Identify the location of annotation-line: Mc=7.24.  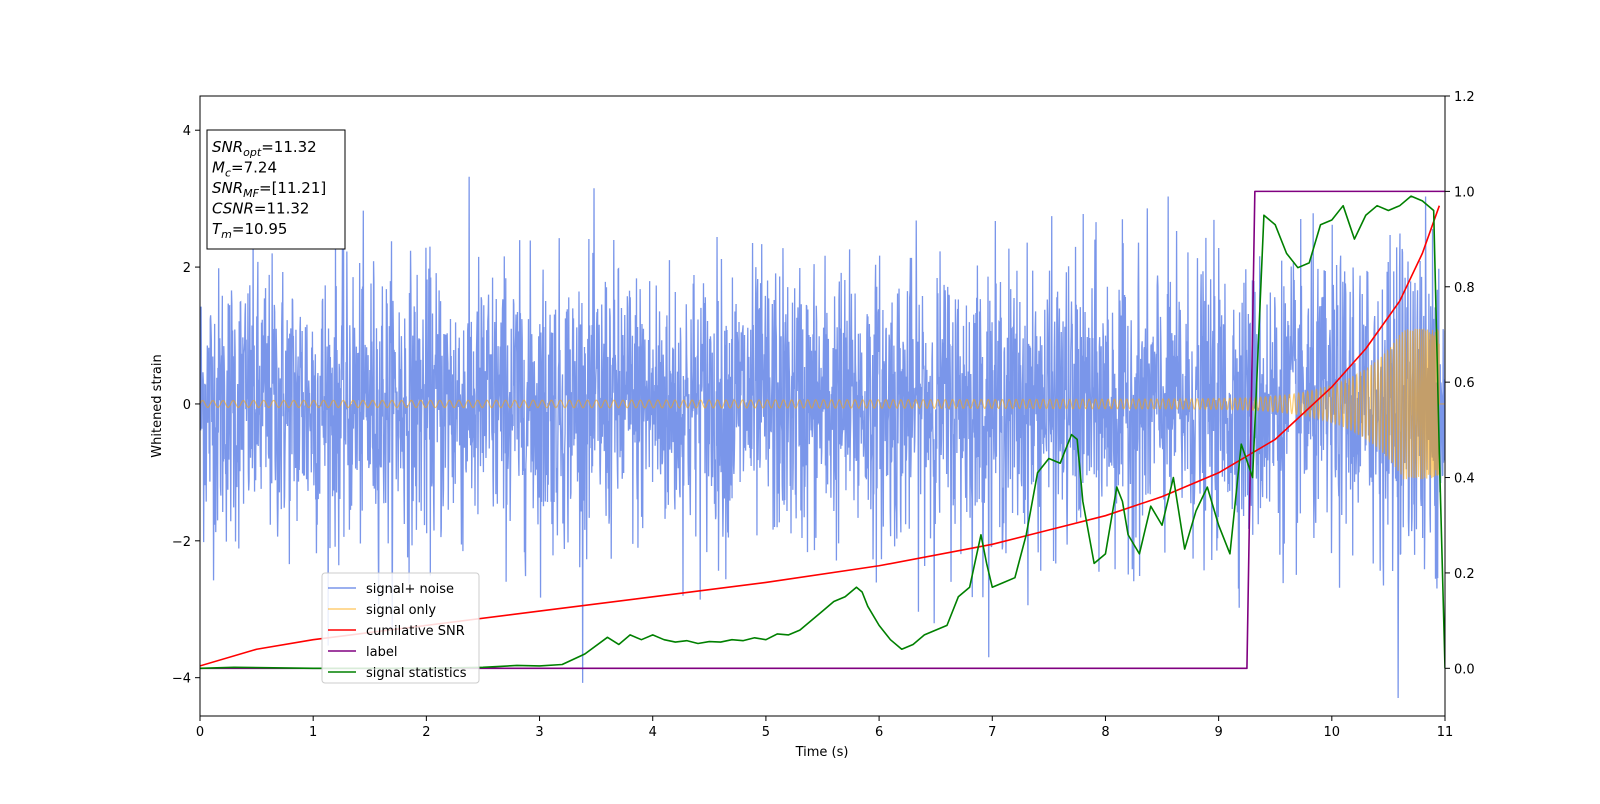
(244, 169).